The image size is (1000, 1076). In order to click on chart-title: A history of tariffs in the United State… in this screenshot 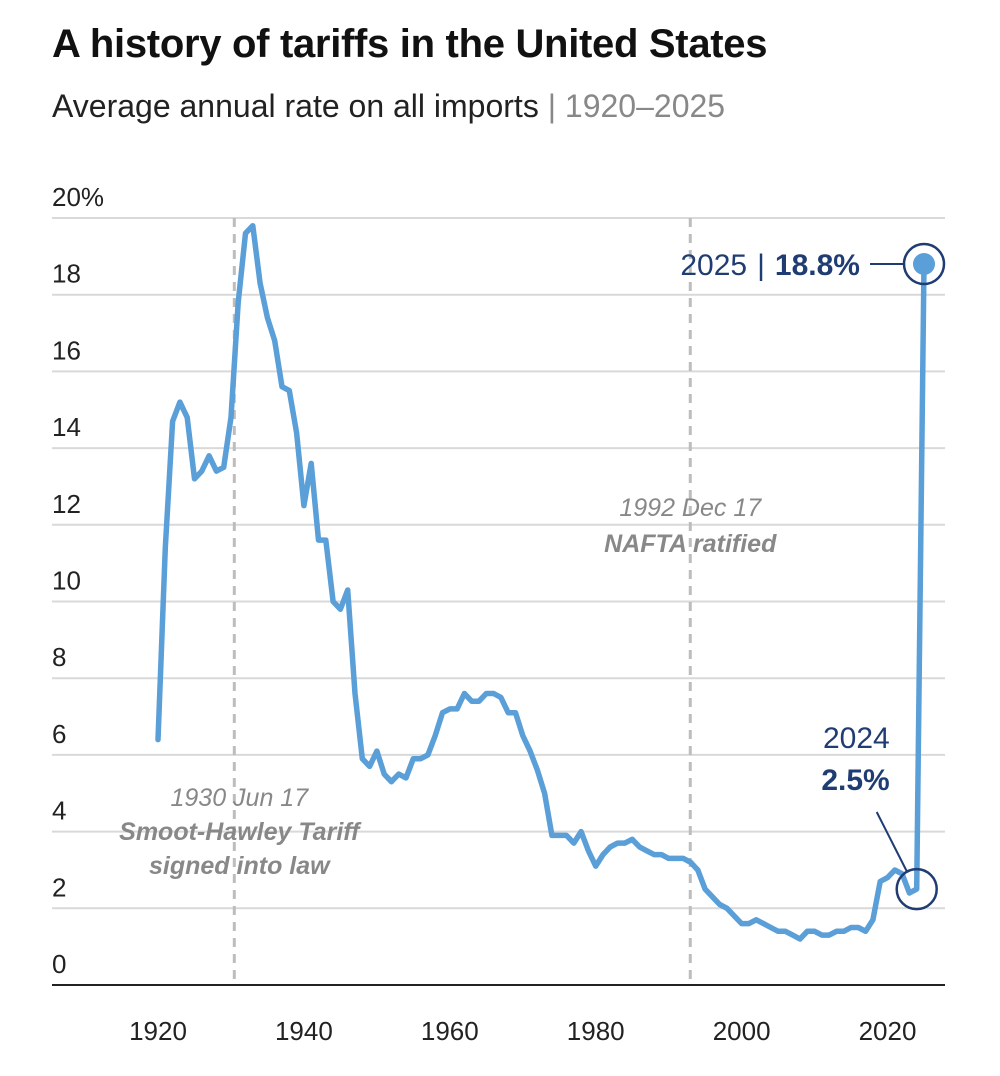, I will do `click(410, 44)`.